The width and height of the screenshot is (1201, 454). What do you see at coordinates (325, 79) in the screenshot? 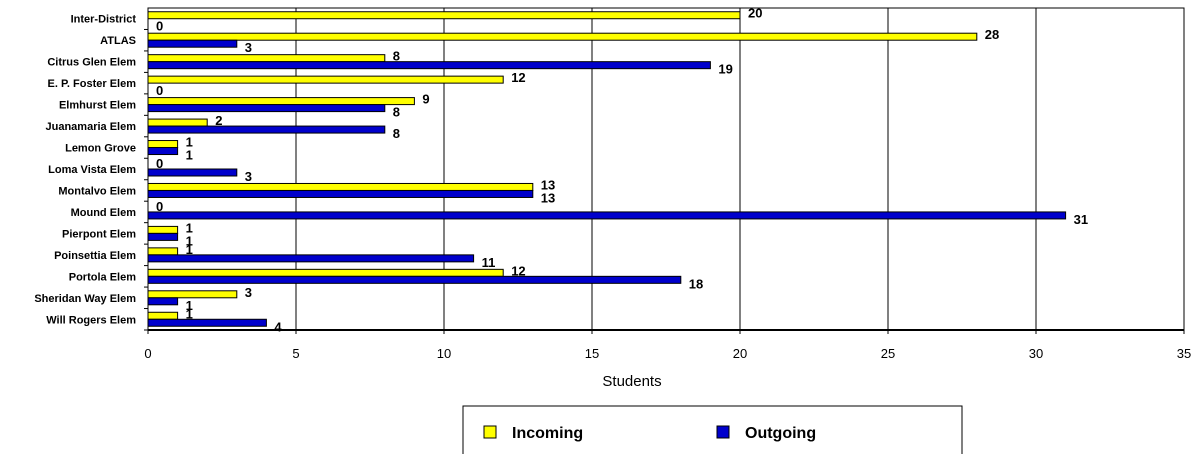
I see `bar-incoming-e-p-foster-elem` at bounding box center [325, 79].